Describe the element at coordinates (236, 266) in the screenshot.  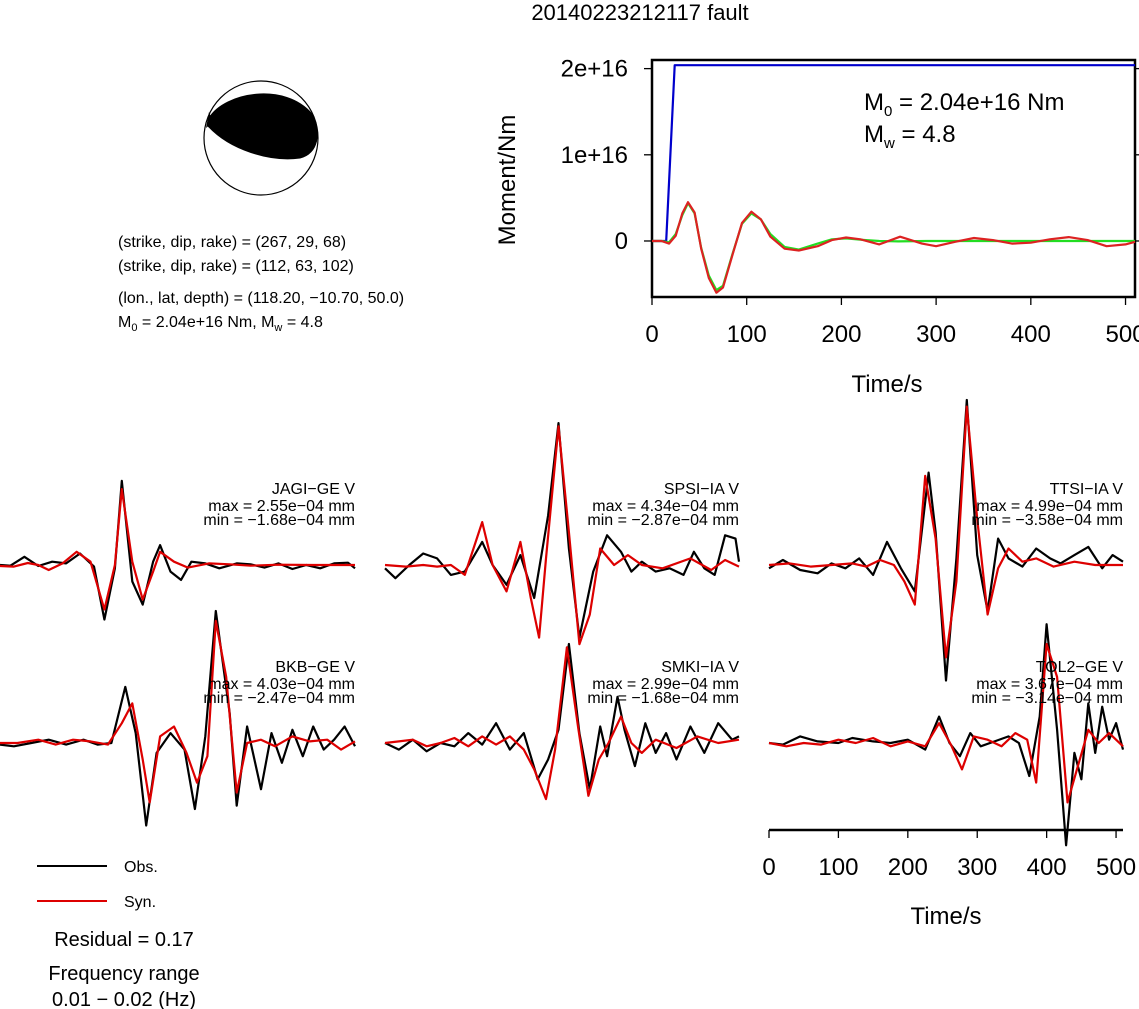
I see `mechanism-line-2: (strike, dip, rake) = (112, 63, 102)` at that location.